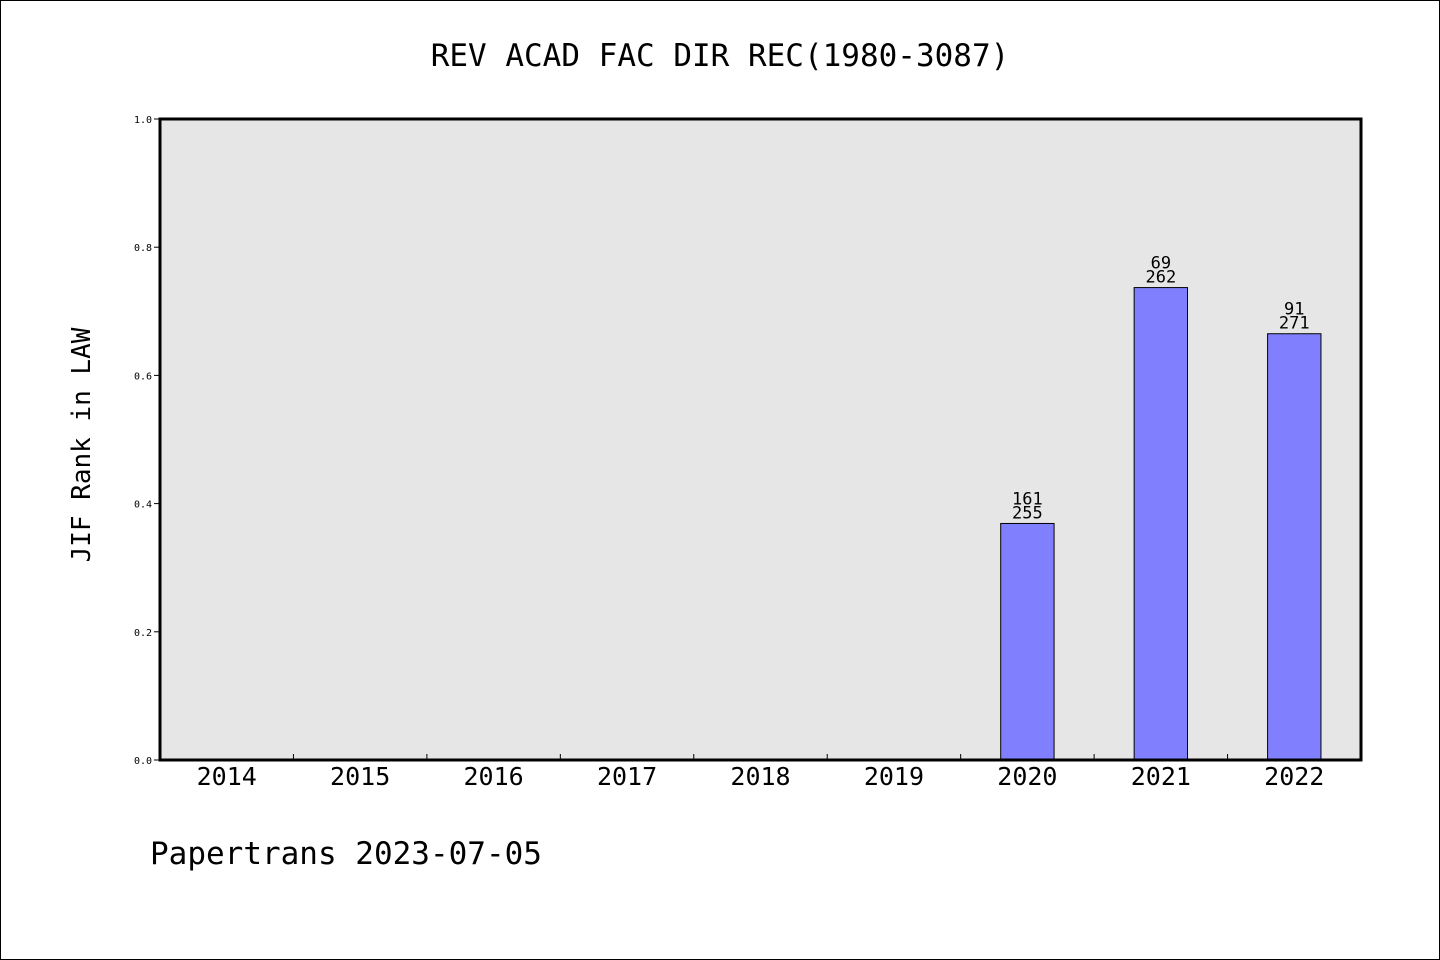 The height and width of the screenshot is (960, 1440). I want to click on y-tick-label: 1.0, so click(143, 120).